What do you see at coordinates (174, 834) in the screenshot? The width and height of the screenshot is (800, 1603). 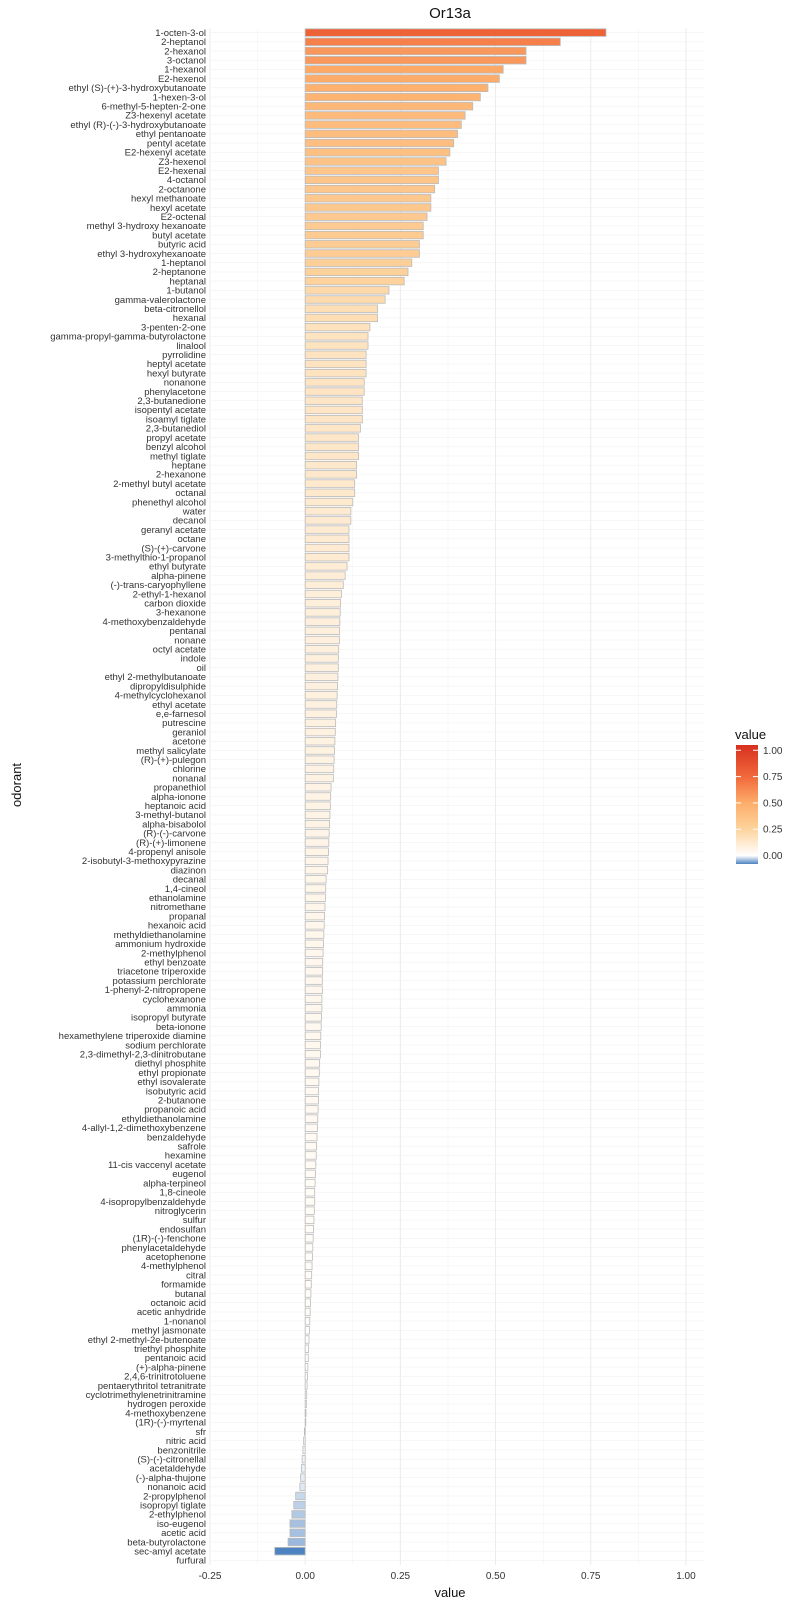 I see `y-tick-label: (R)-(-)-carvone` at bounding box center [174, 834].